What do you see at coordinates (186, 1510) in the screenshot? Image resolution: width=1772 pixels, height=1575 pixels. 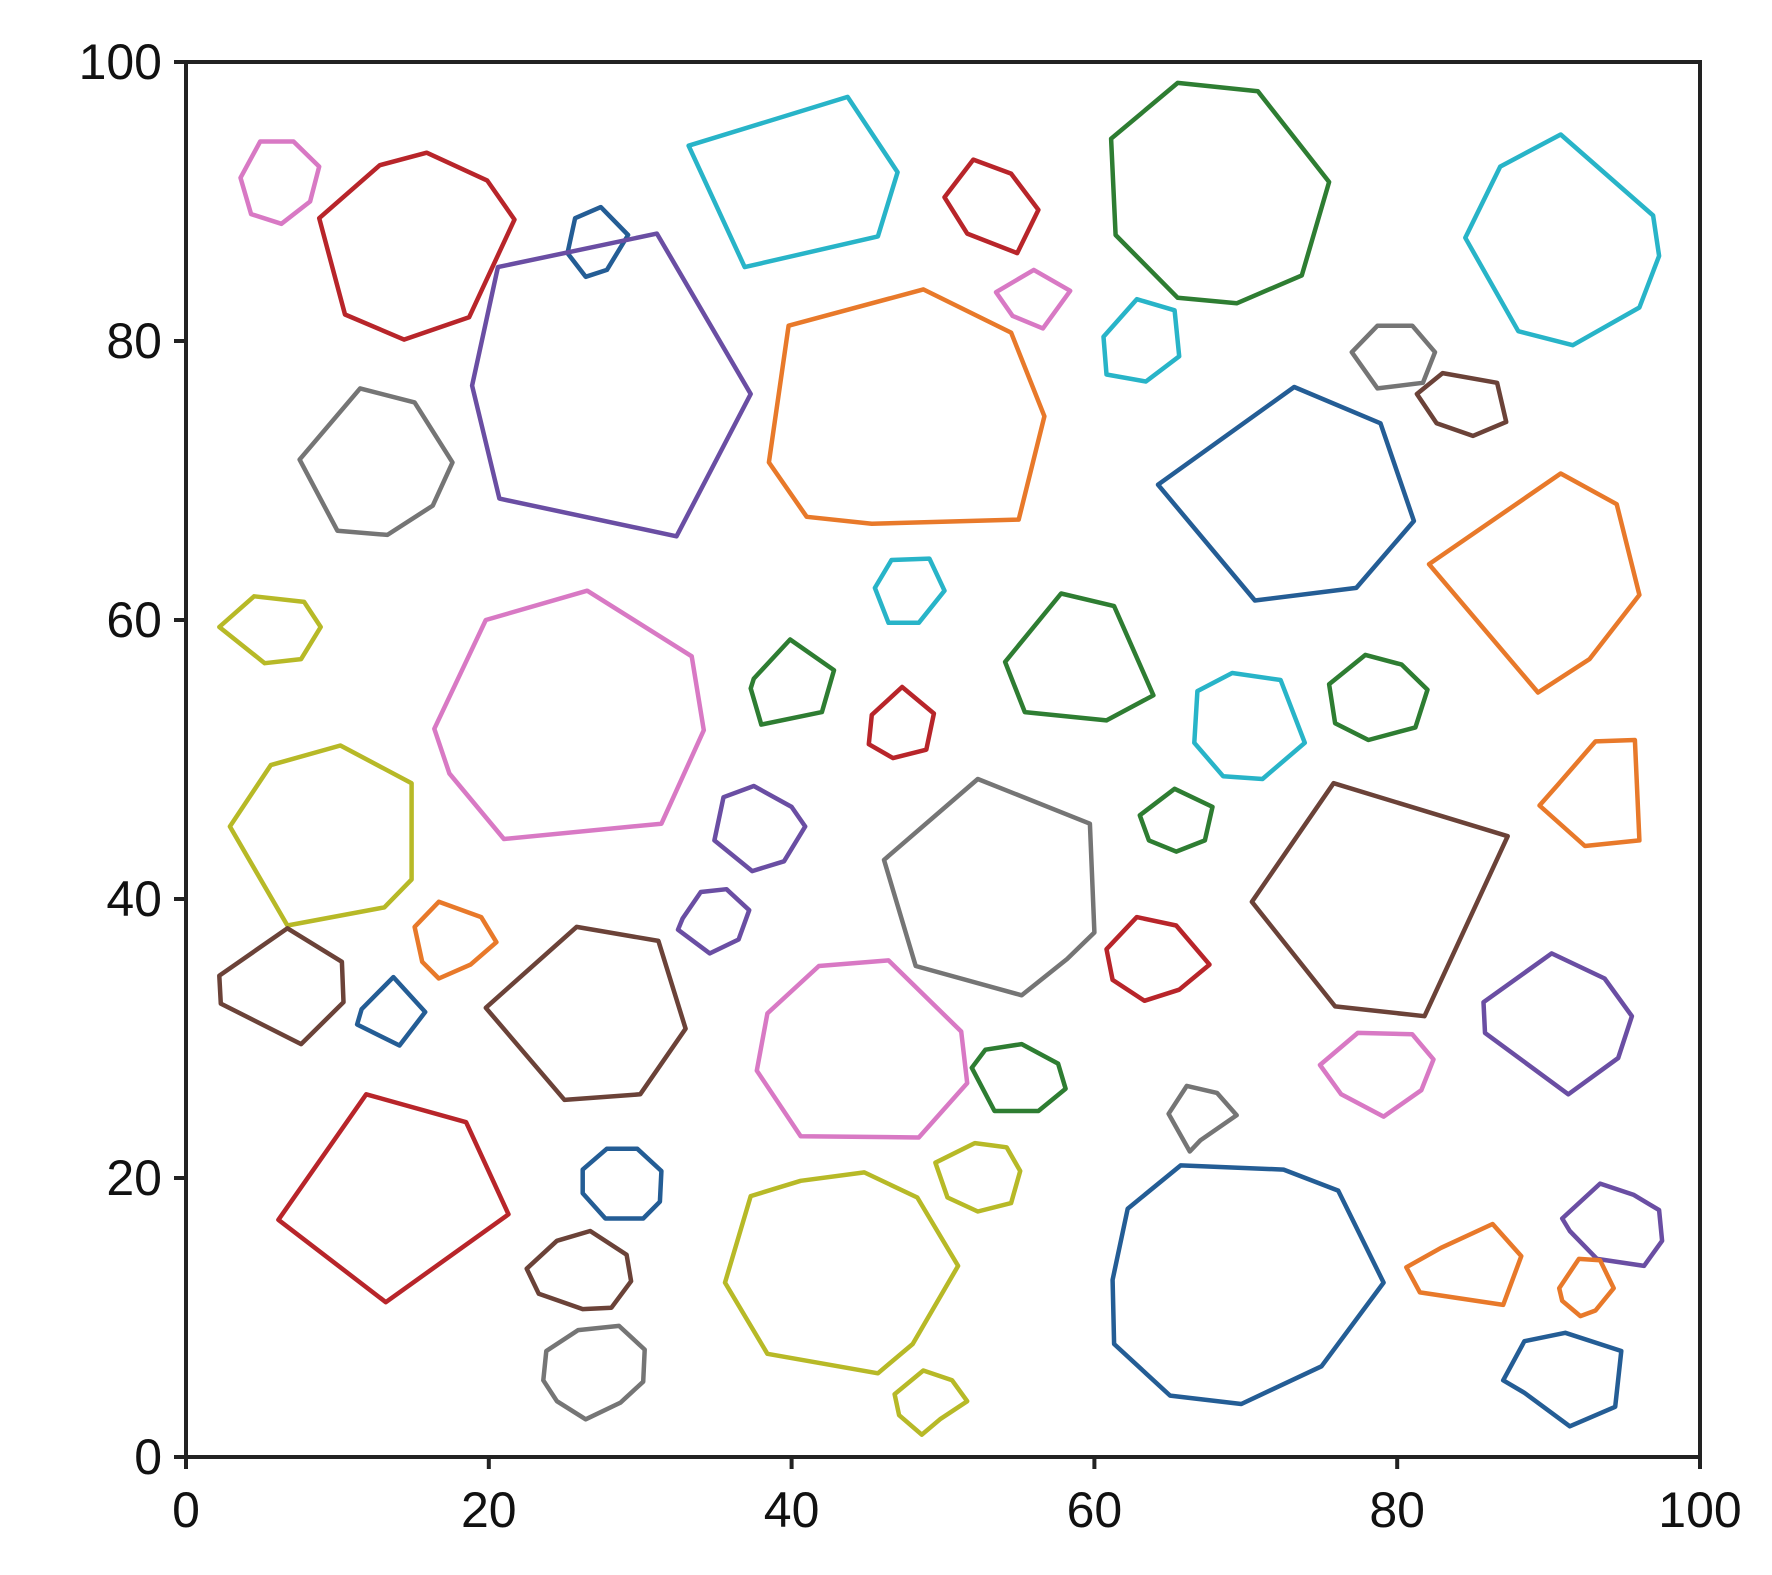 I see `x-tick-label: 0` at bounding box center [186, 1510].